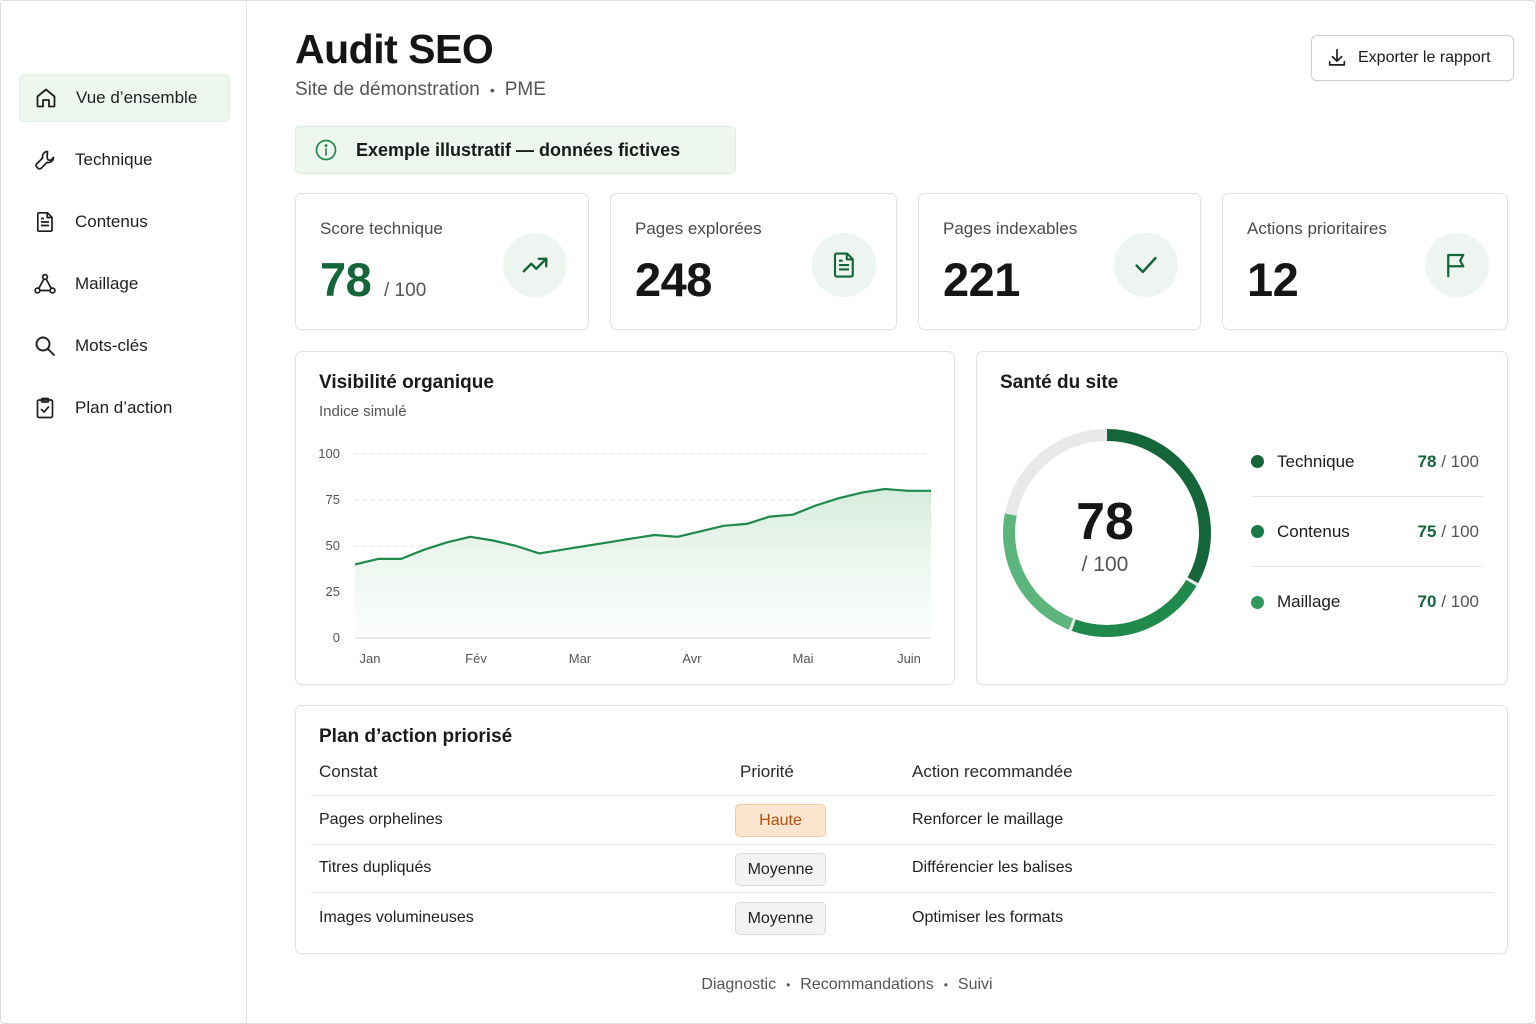 This screenshot has height=1024, width=1536. What do you see at coordinates (975, 984) in the screenshot?
I see `footer-item-suivi: Suivi` at bounding box center [975, 984].